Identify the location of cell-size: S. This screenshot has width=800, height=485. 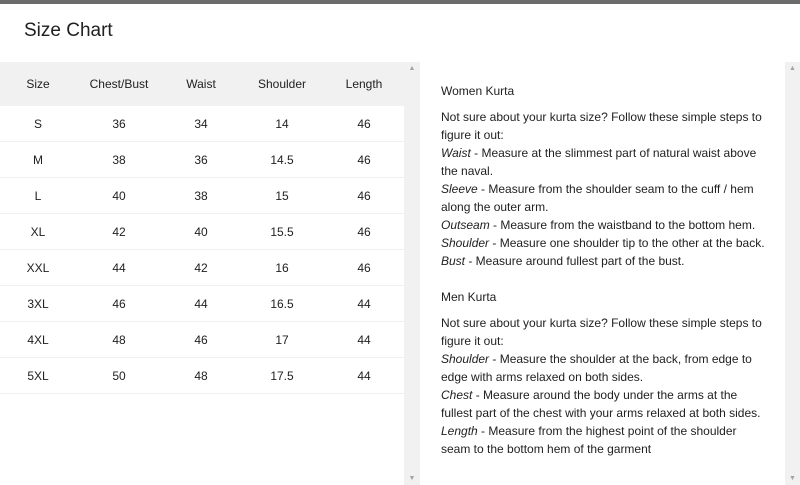
(37, 123).